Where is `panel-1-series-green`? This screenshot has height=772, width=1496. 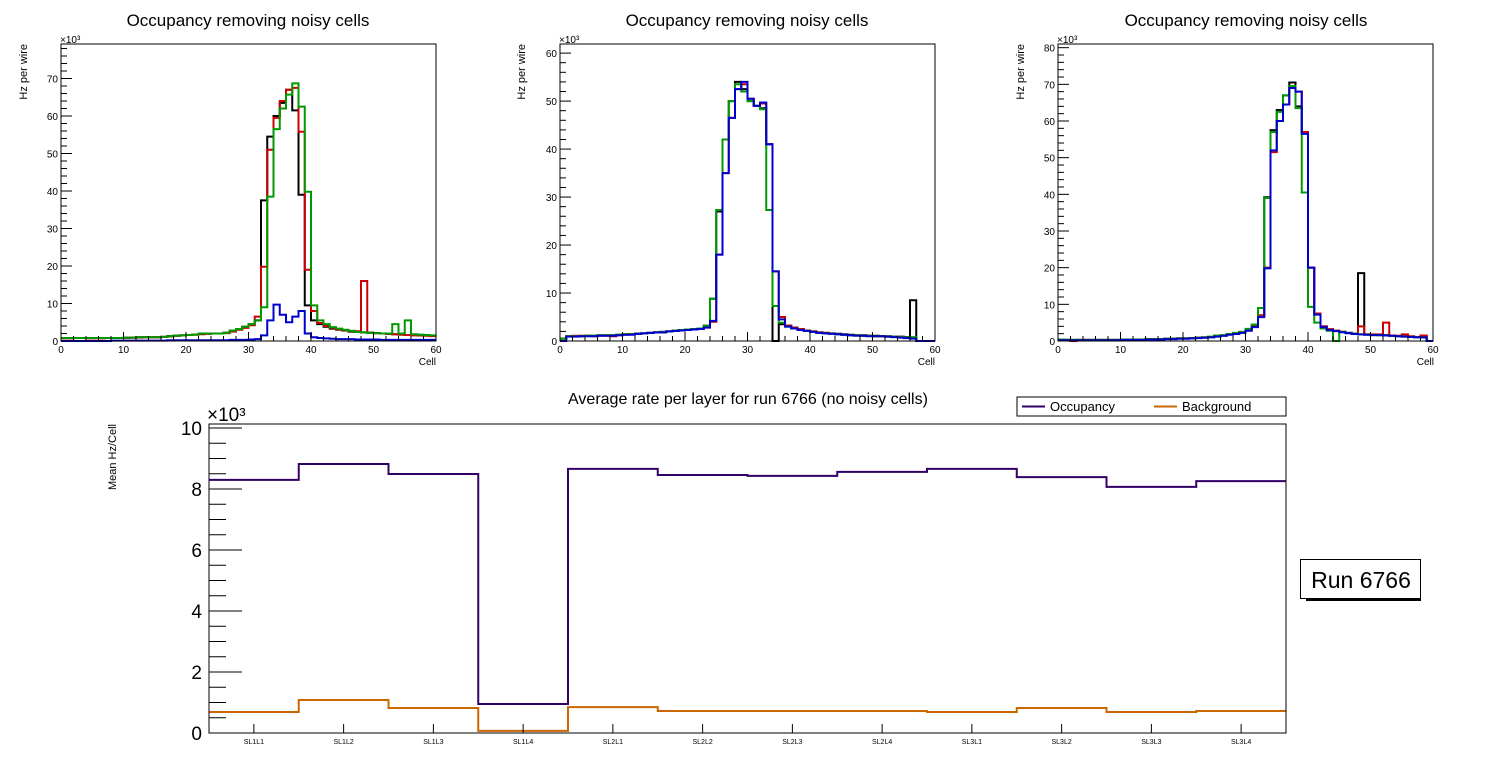 panel-1-series-green is located at coordinates (248, 210).